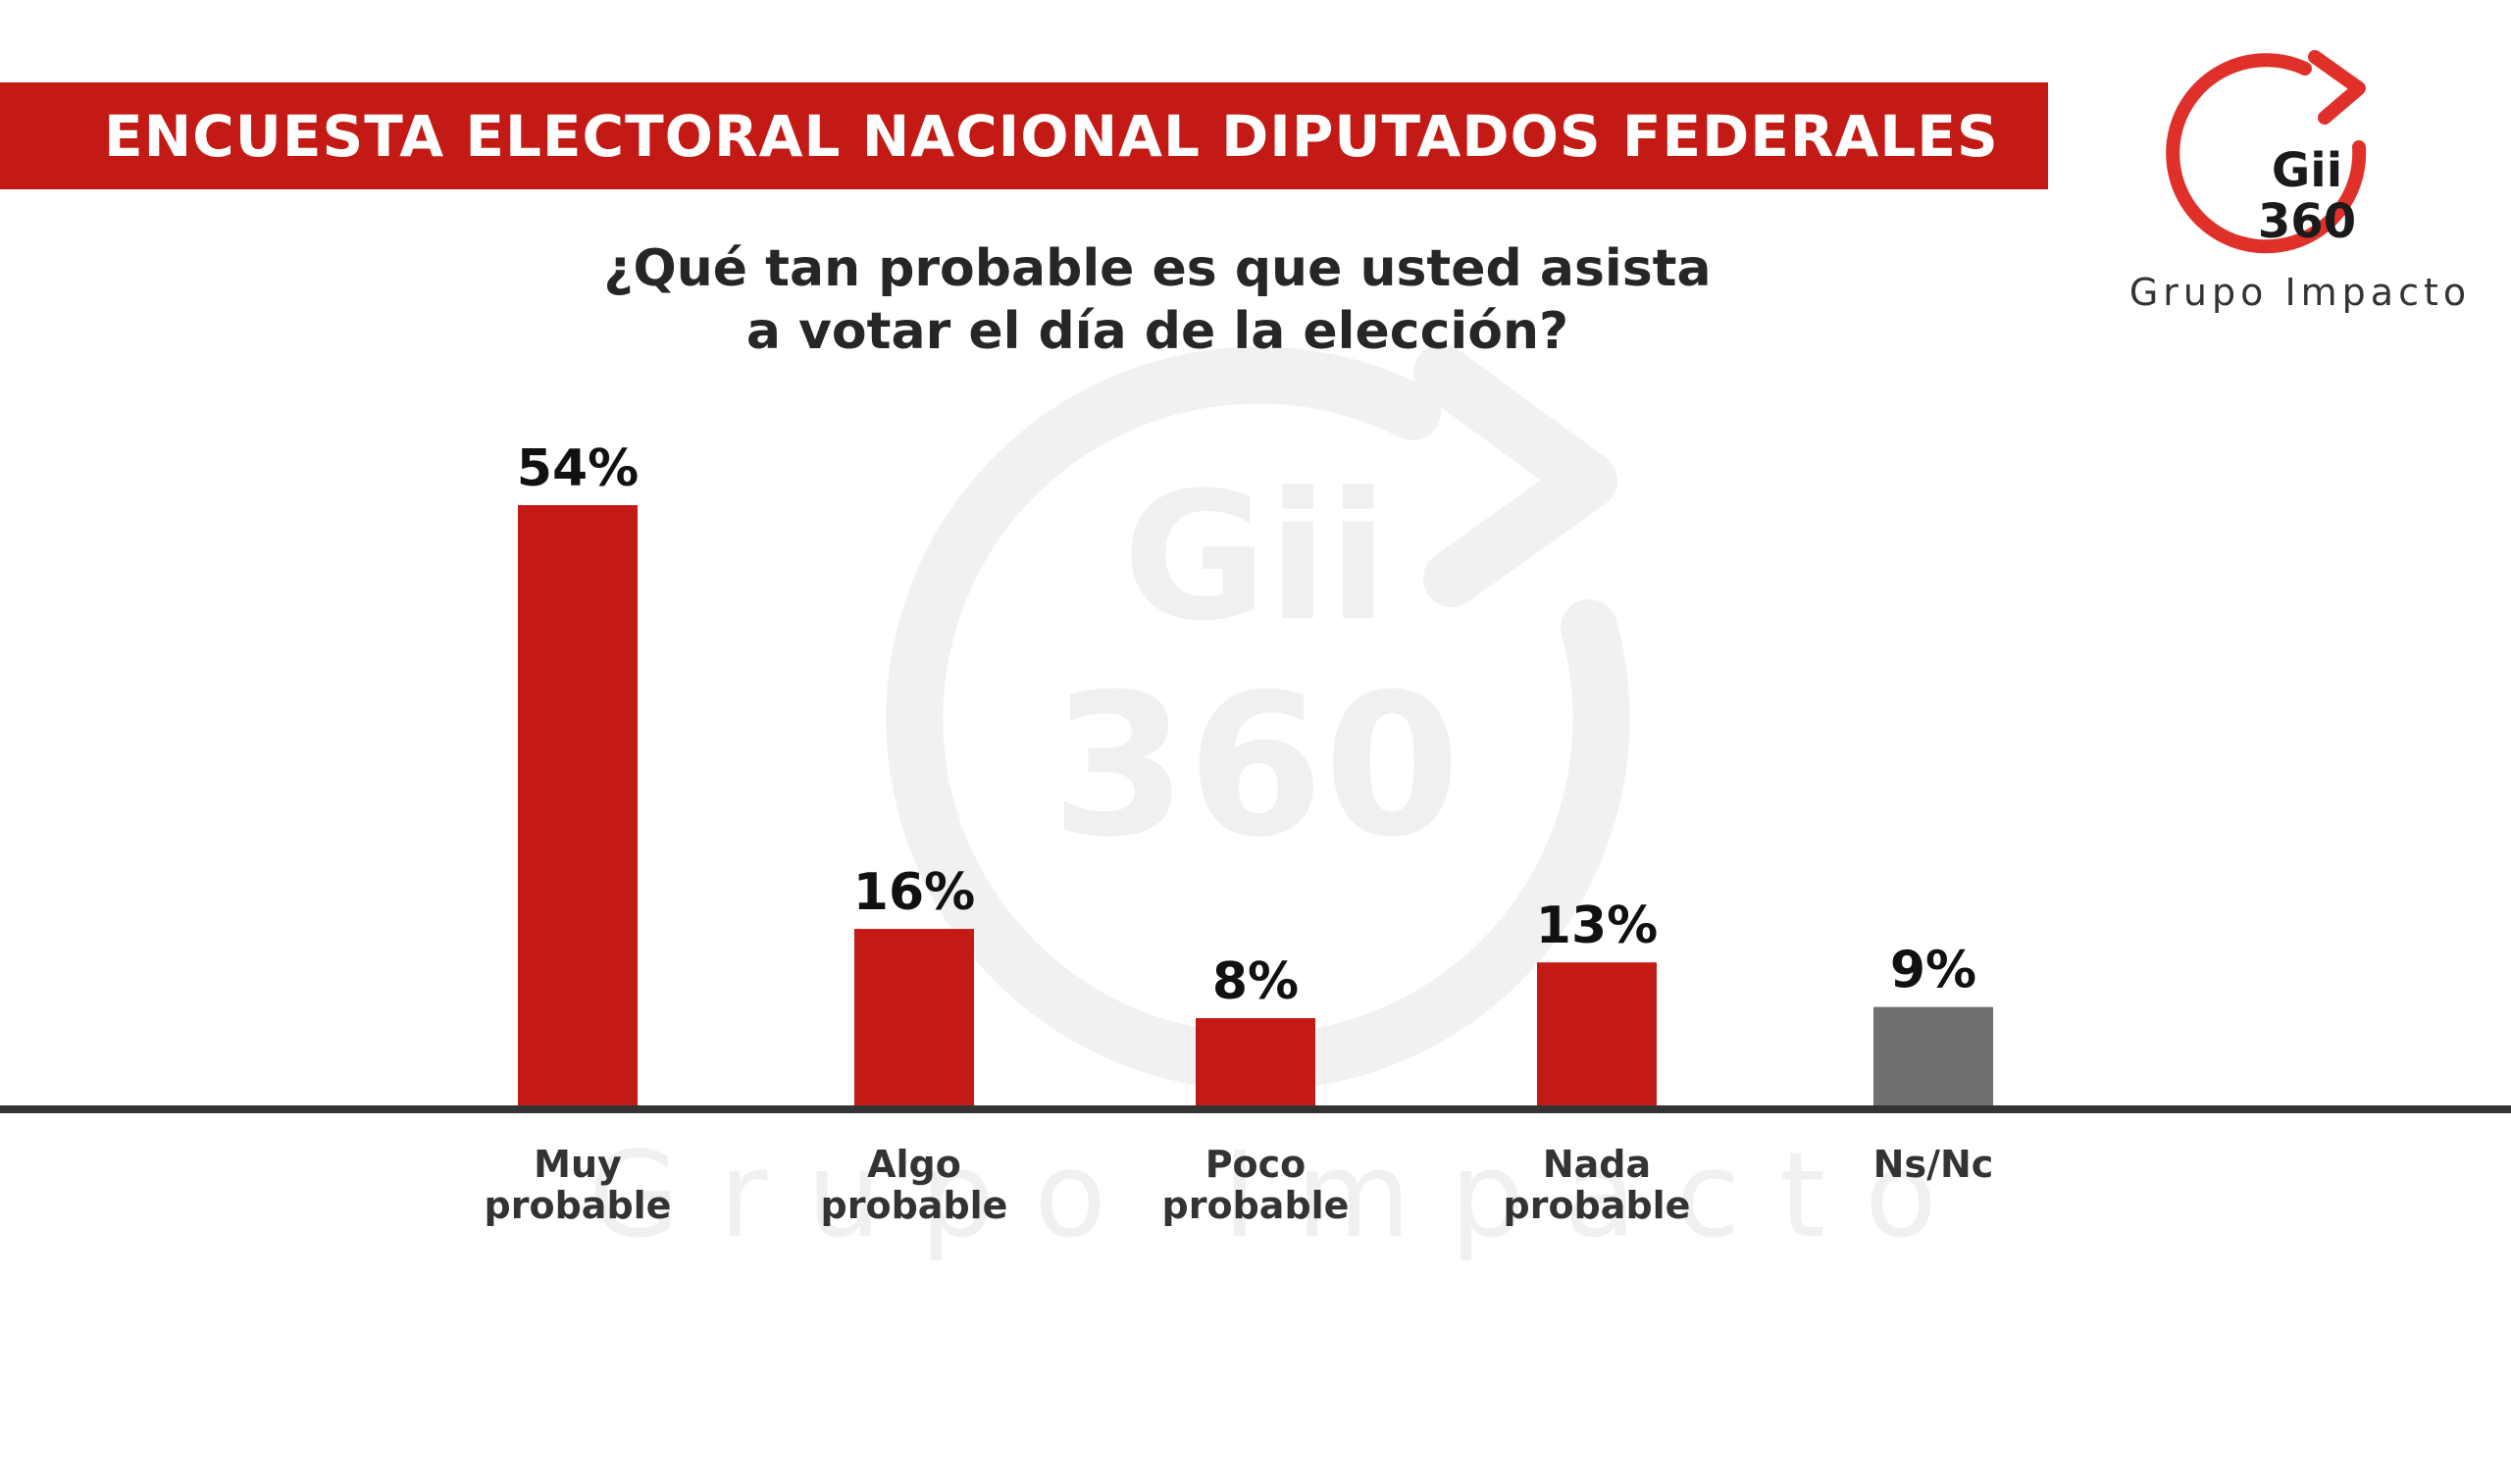  What do you see at coordinates (1255, 766) in the screenshot?
I see `watermark-line2: 360` at bounding box center [1255, 766].